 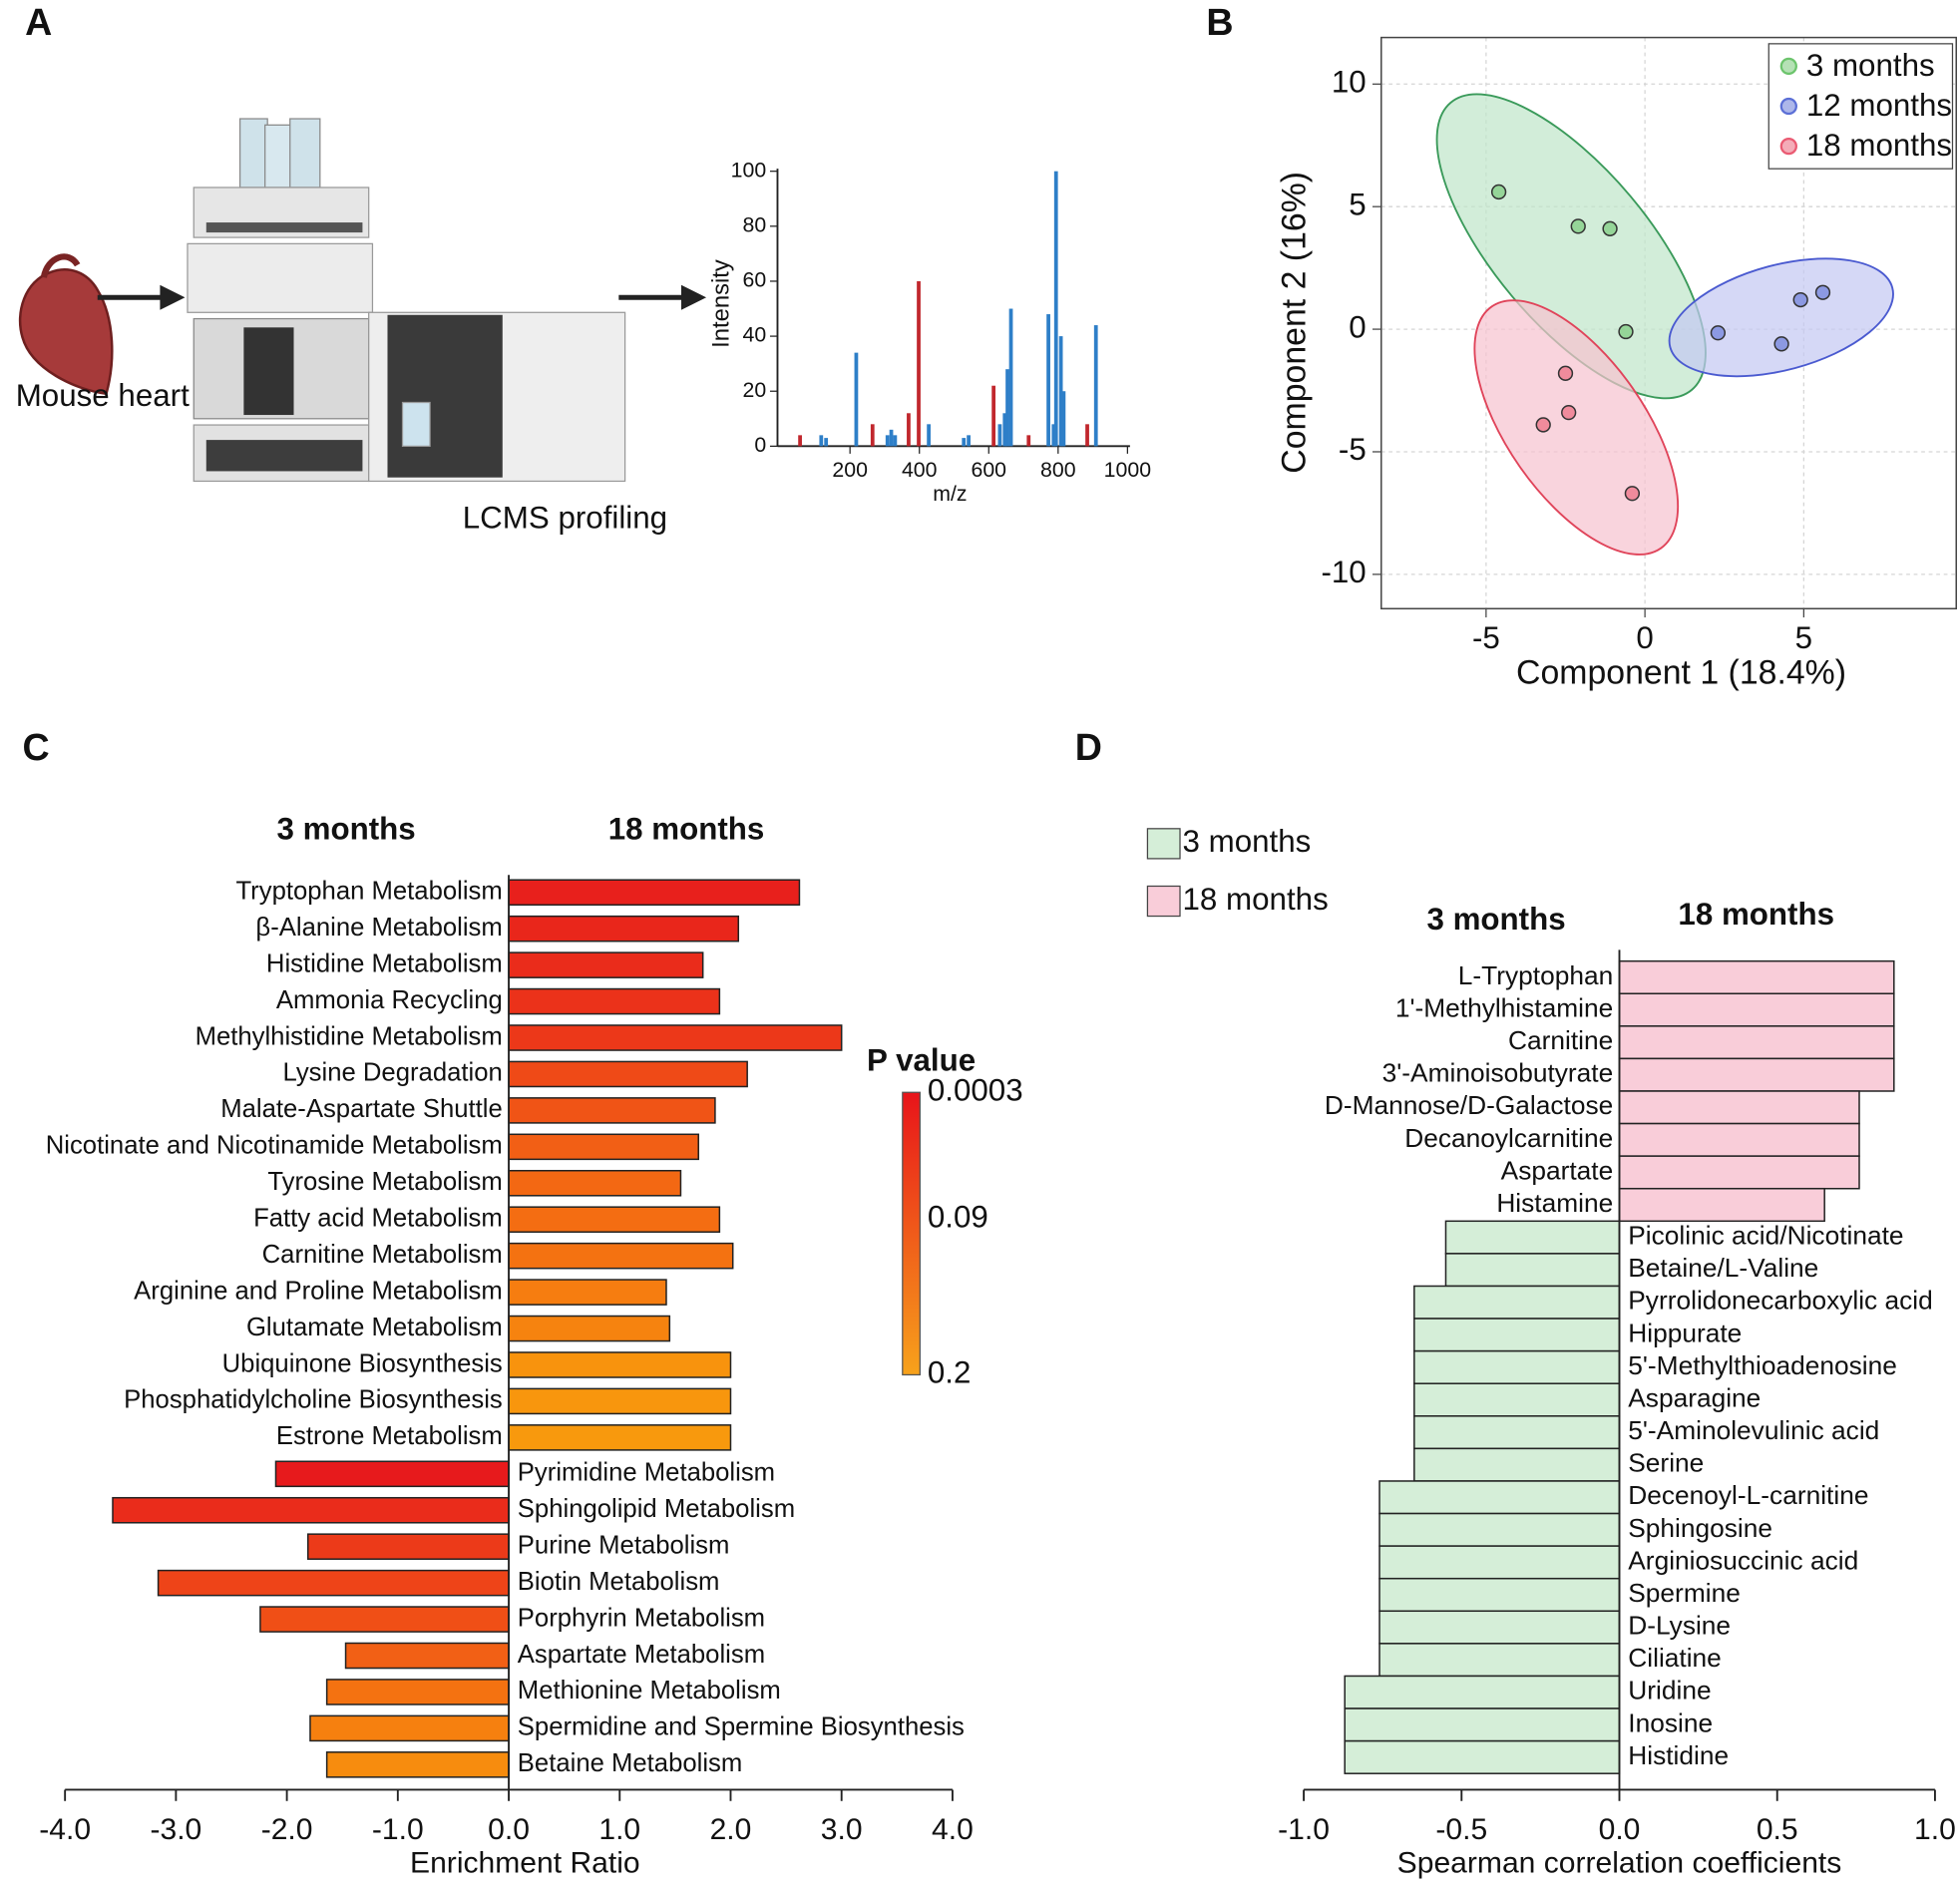 I want to click on y-tick-label: 10, so click(x=1349, y=83).